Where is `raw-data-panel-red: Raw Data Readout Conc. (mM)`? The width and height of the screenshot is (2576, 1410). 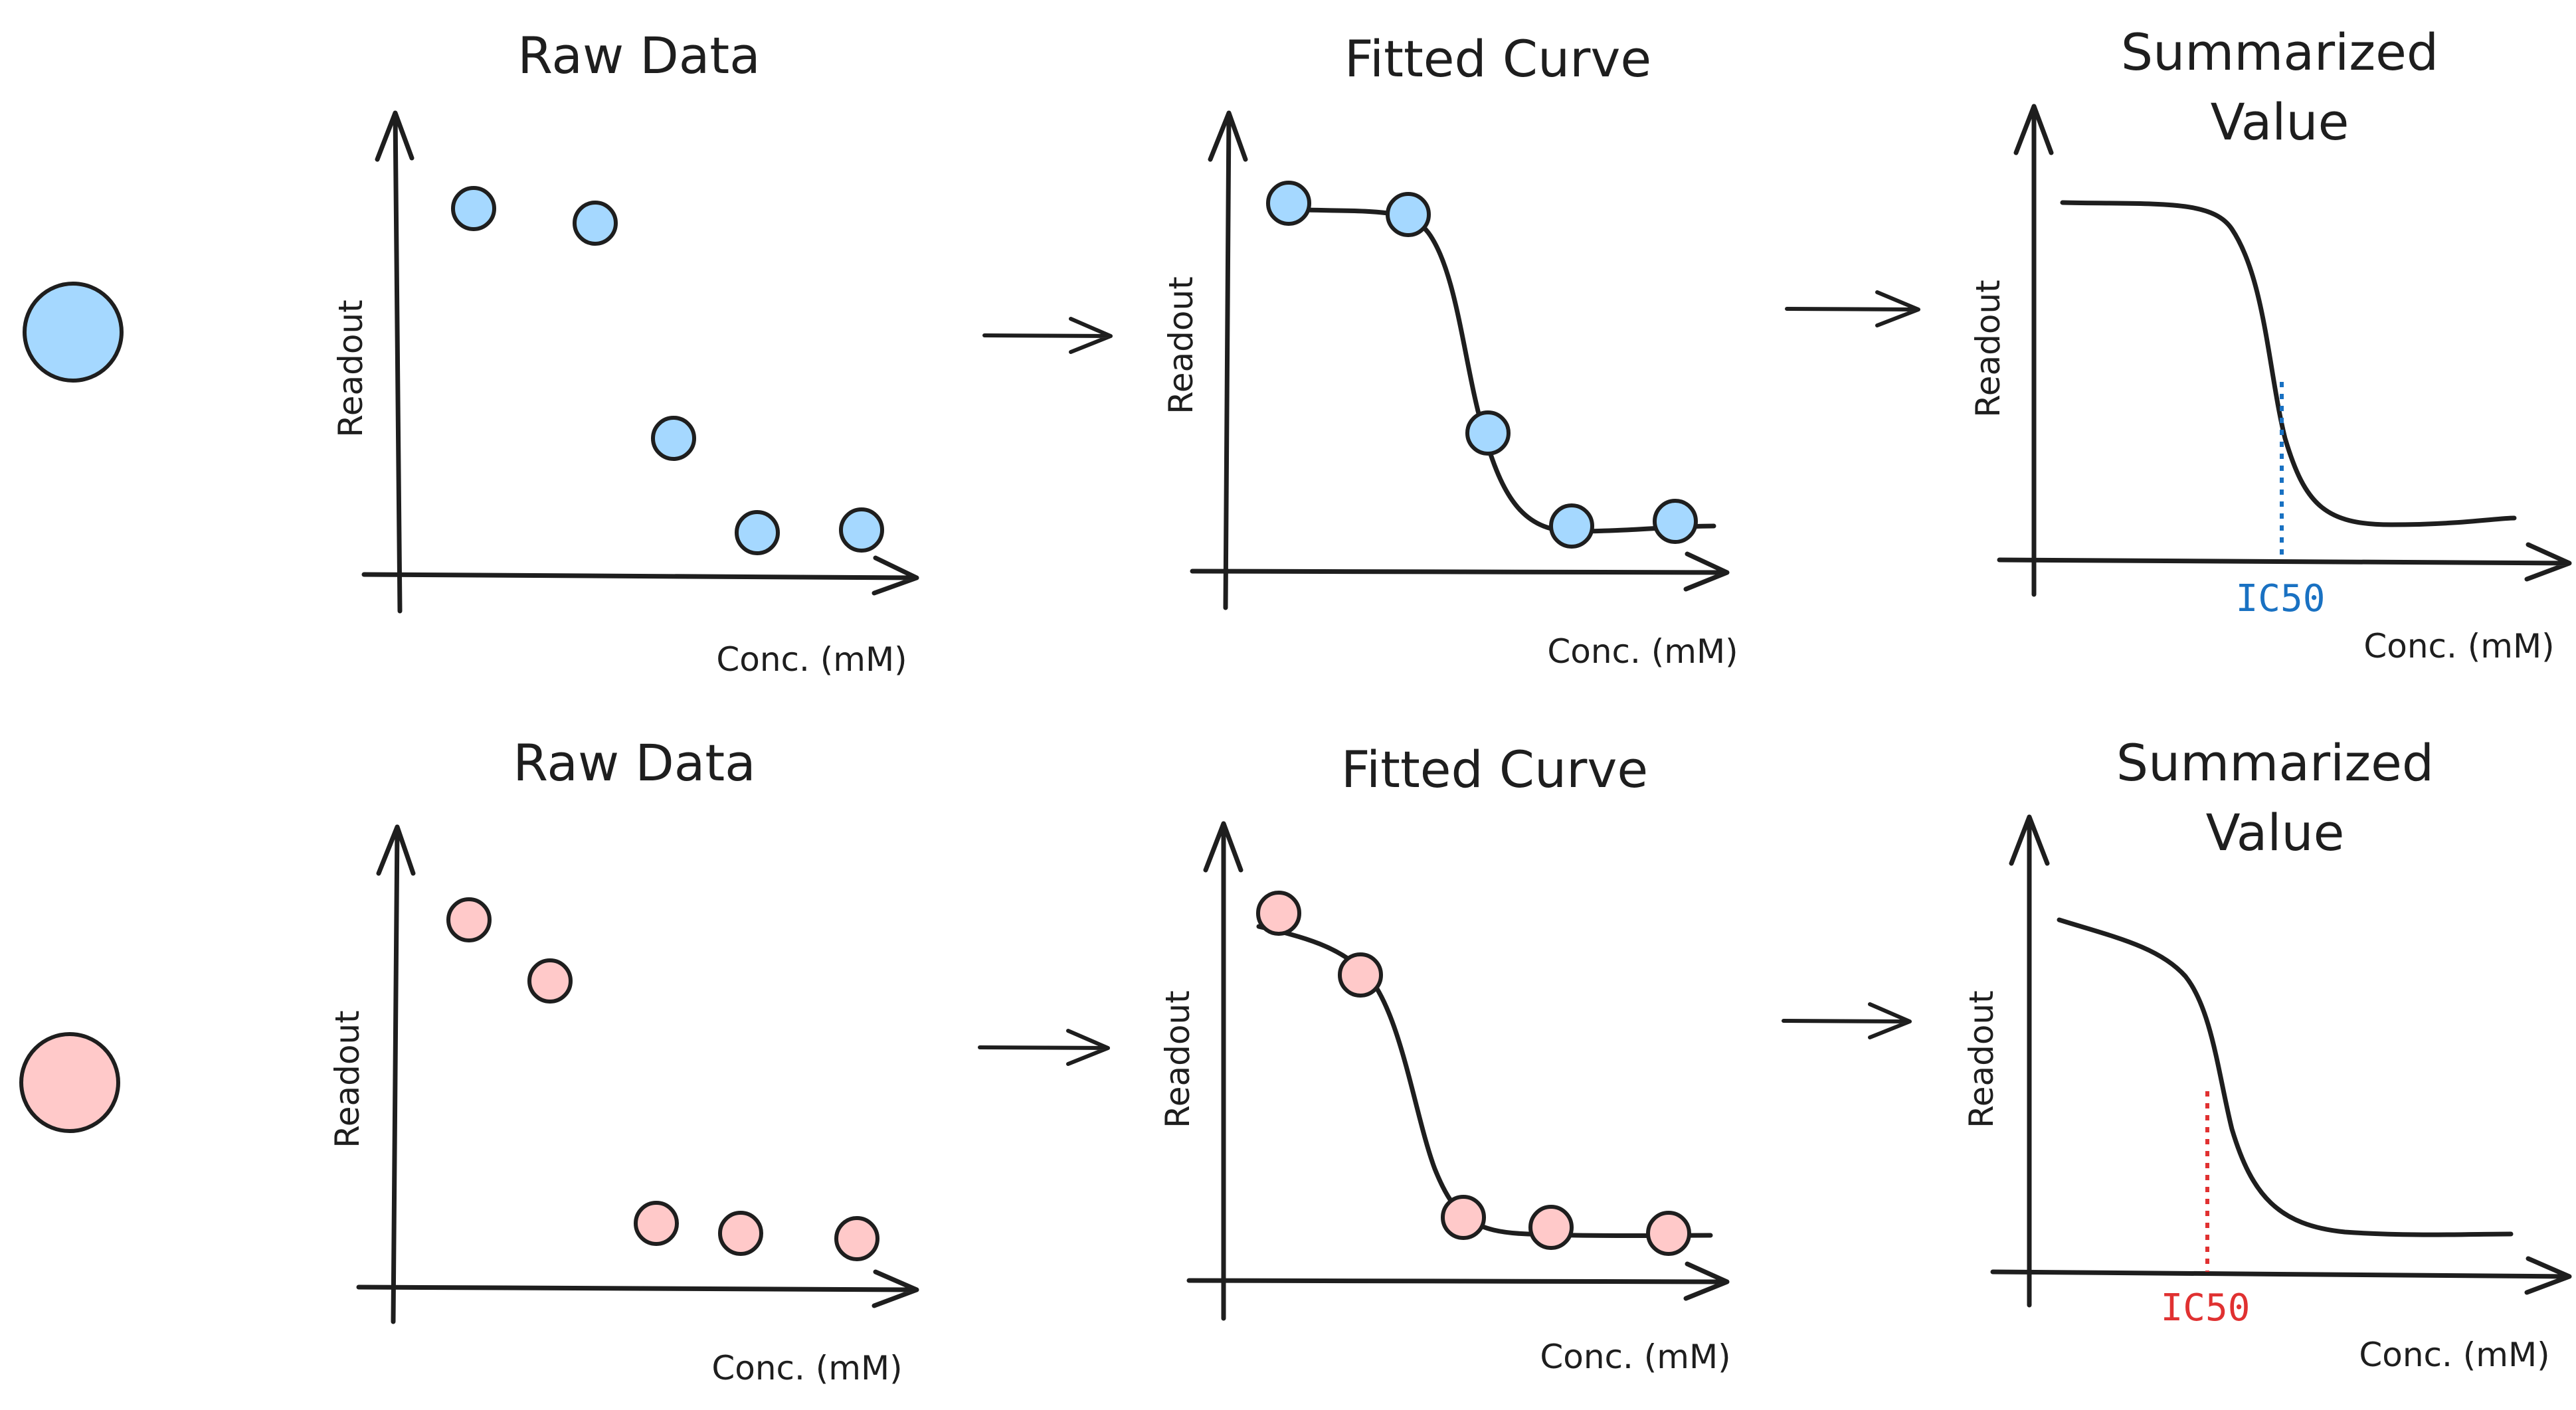
raw-data-panel-red: Raw Data Readout Conc. (mM) is located at coordinates (623, 1060).